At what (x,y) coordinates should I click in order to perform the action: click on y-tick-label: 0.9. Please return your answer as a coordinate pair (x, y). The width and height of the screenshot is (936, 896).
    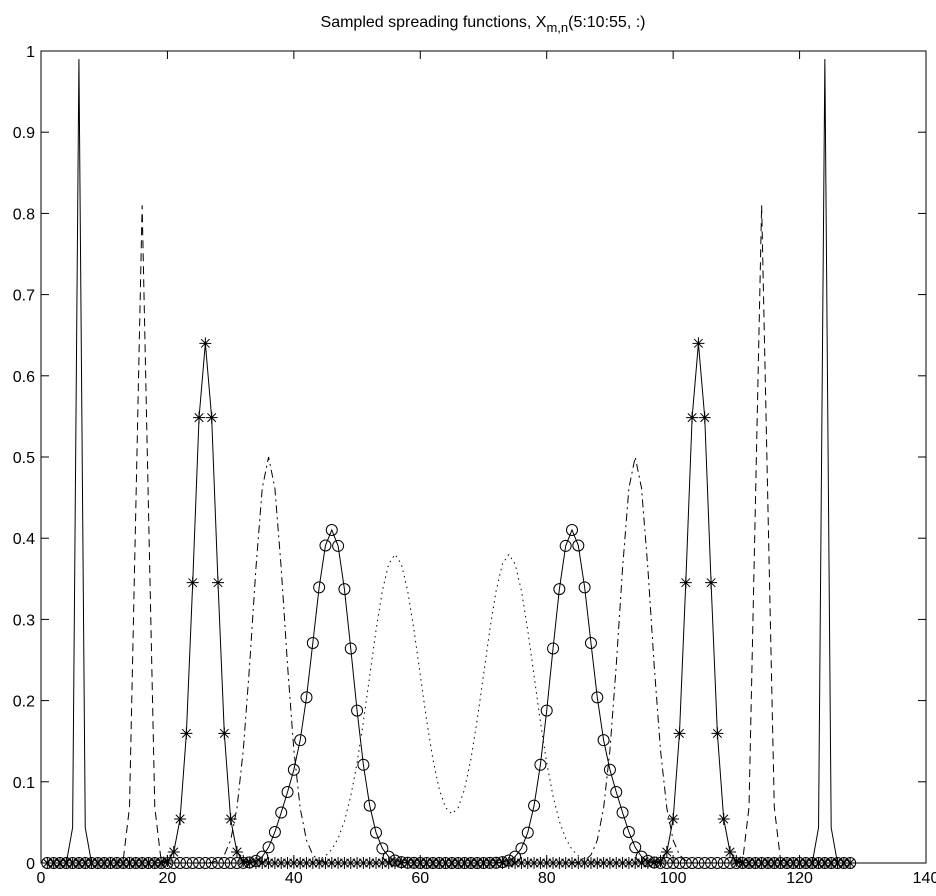
    Looking at the image, I should click on (24, 133).